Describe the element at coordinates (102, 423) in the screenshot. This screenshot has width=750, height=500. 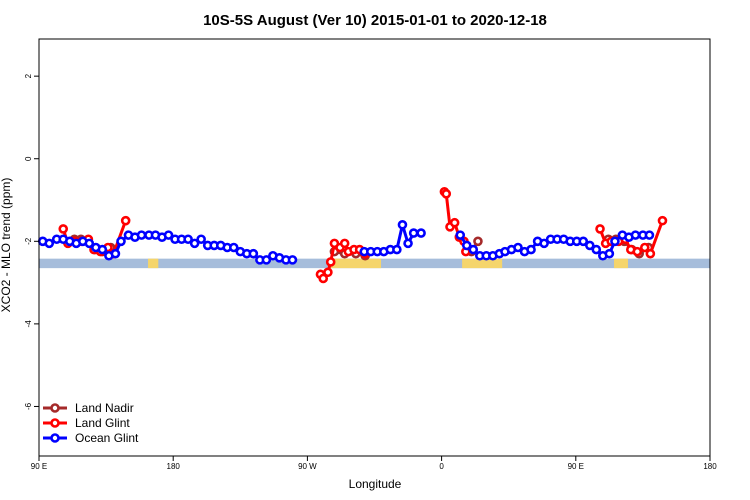
I see `legend-label: Land Glint` at that location.